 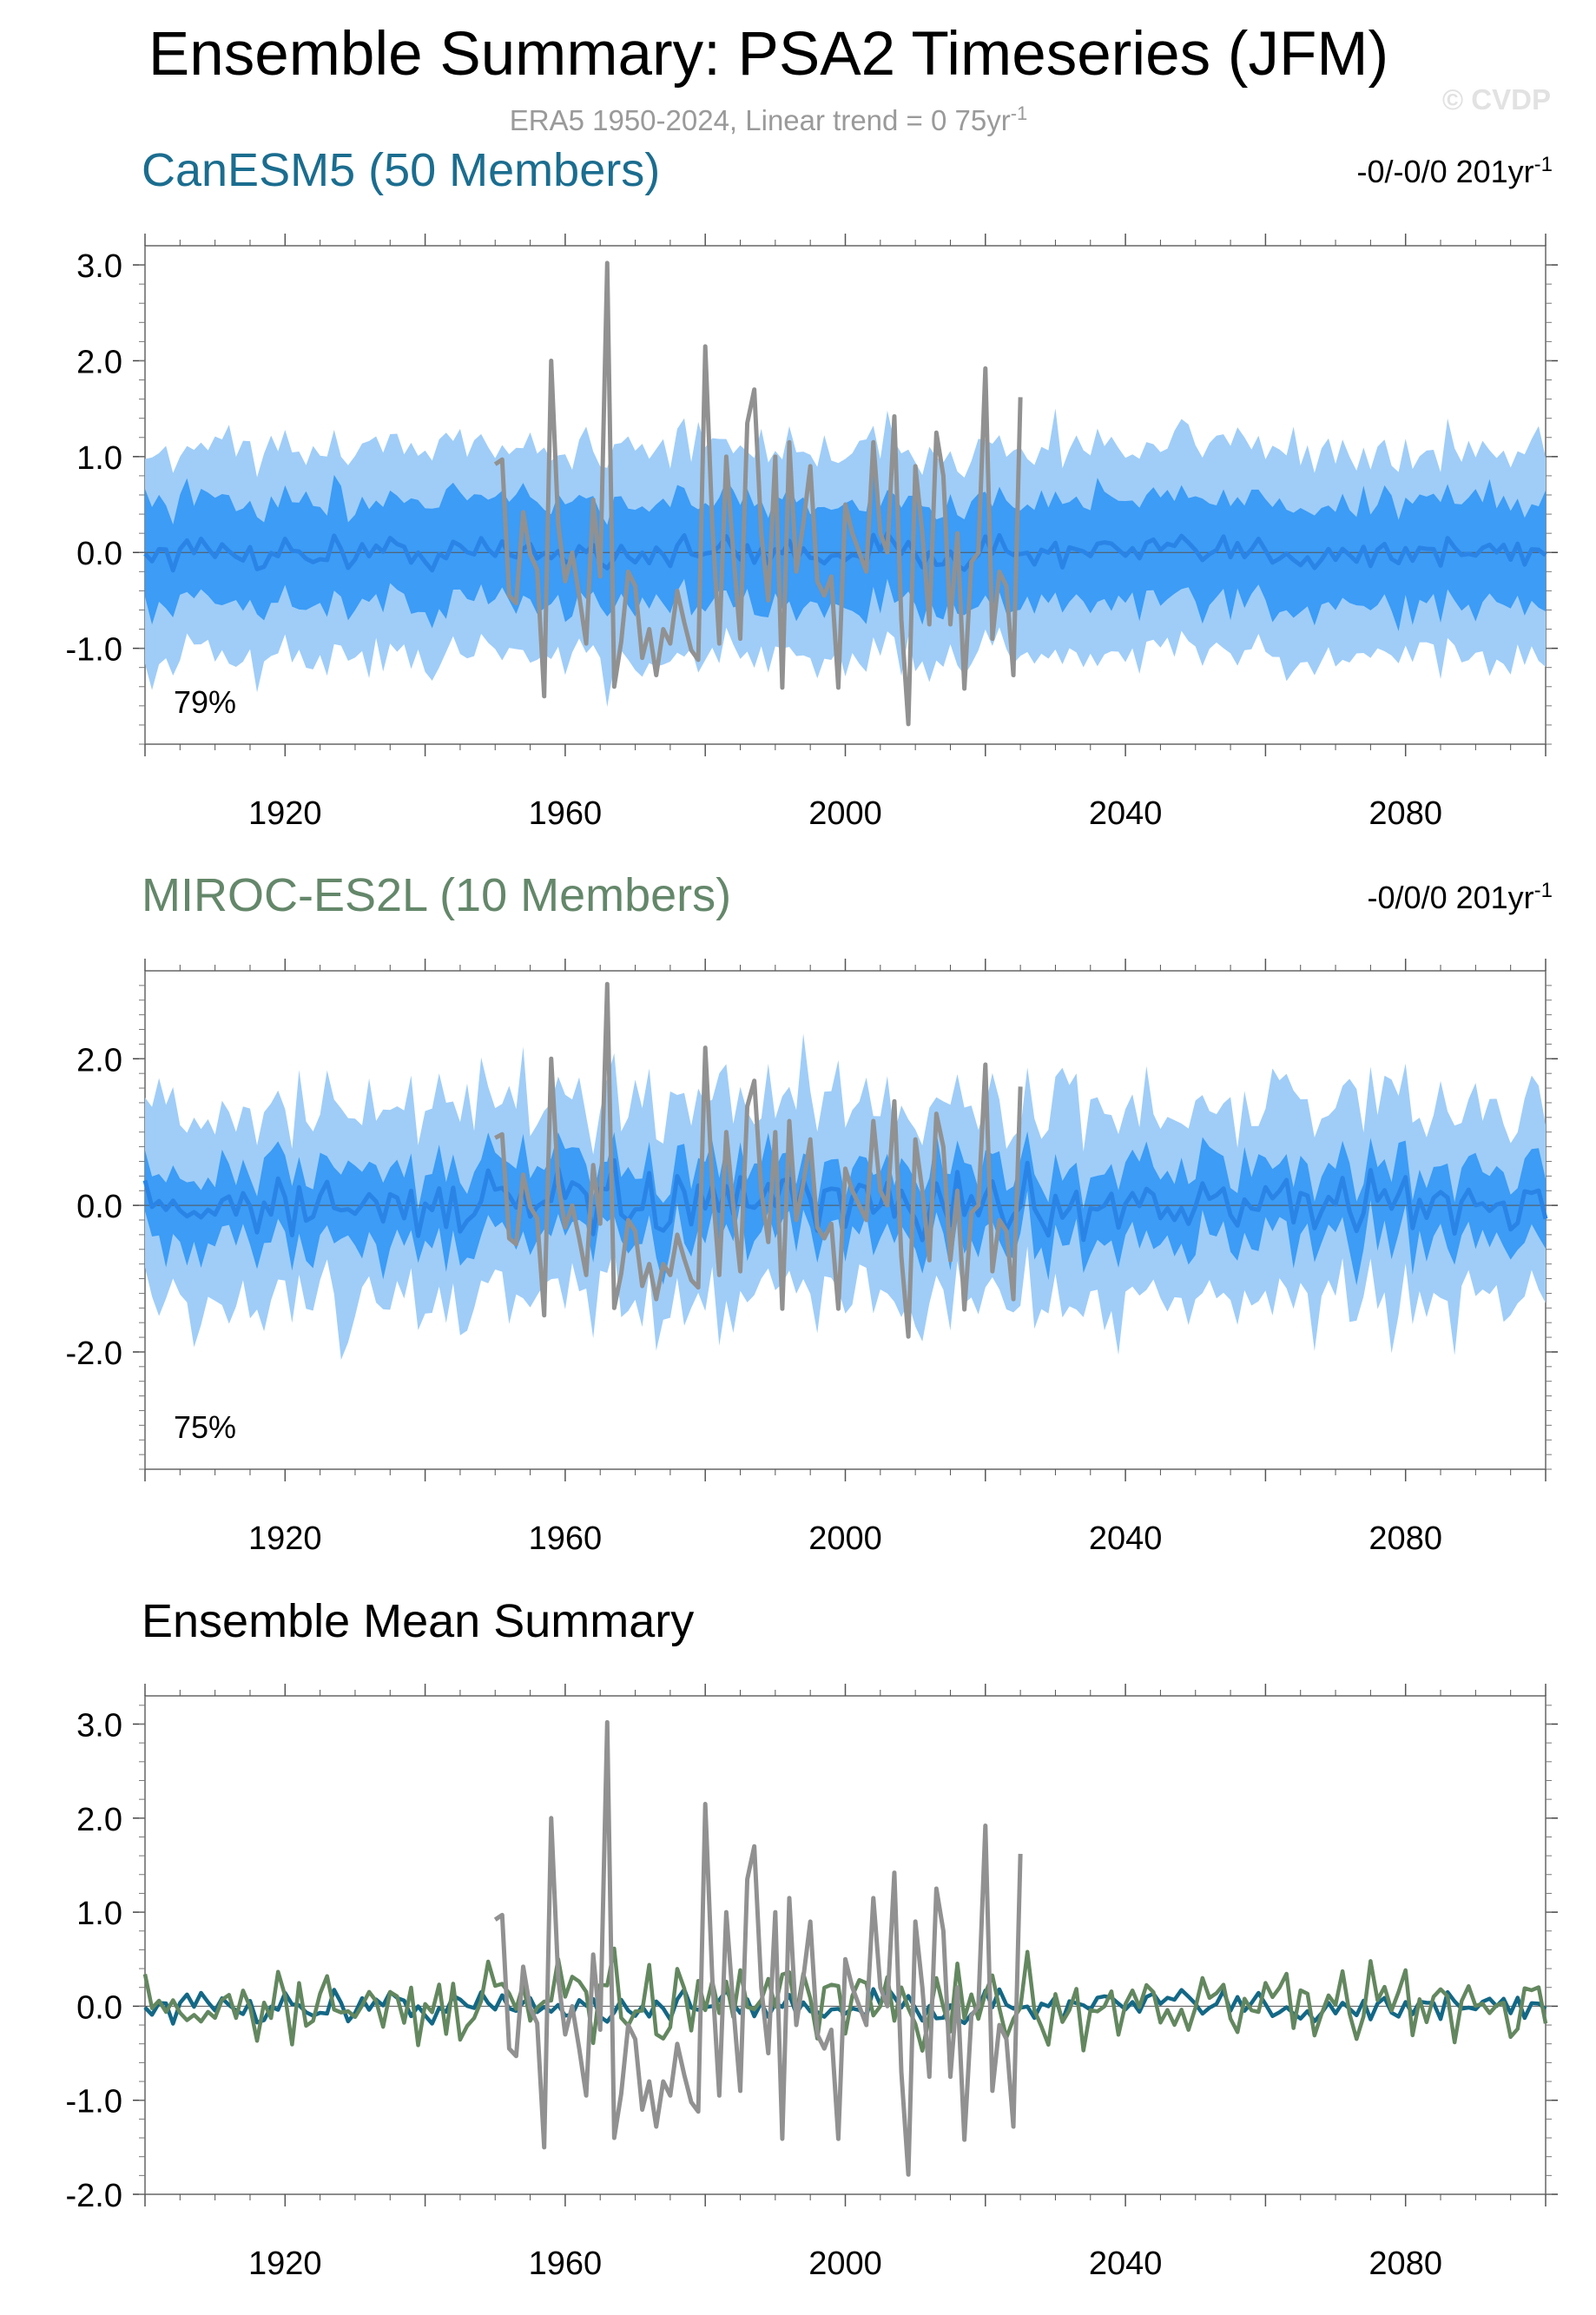 I want to click on miroc-percent-label: 75%, so click(x=205, y=1427).